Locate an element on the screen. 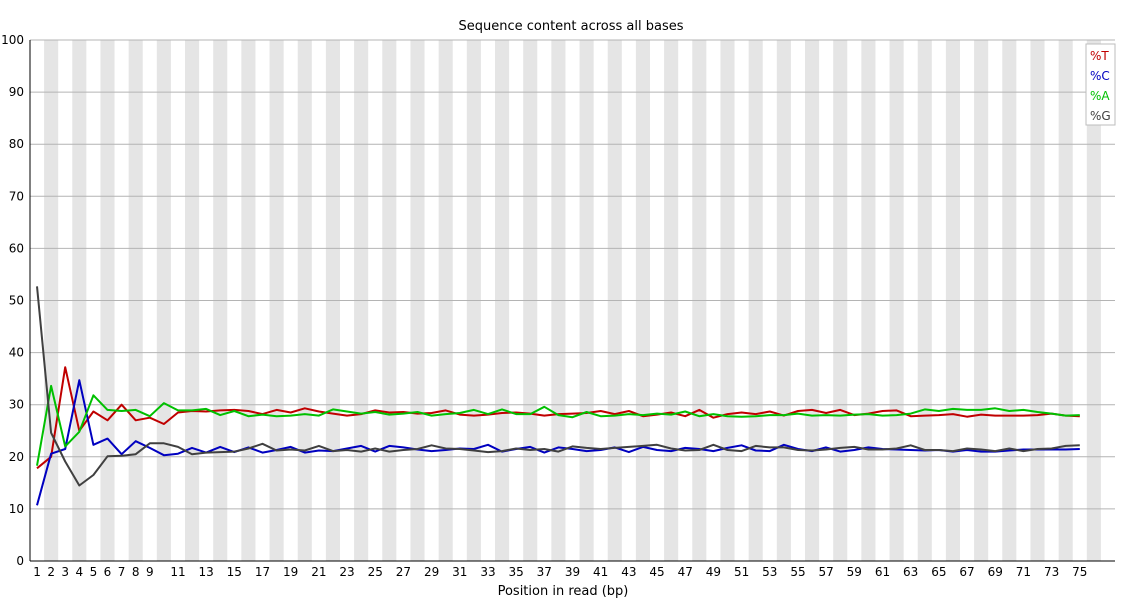 Image resolution: width=1125 pixels, height=600 pixels. x-tick-label: 11 is located at coordinates (177, 572).